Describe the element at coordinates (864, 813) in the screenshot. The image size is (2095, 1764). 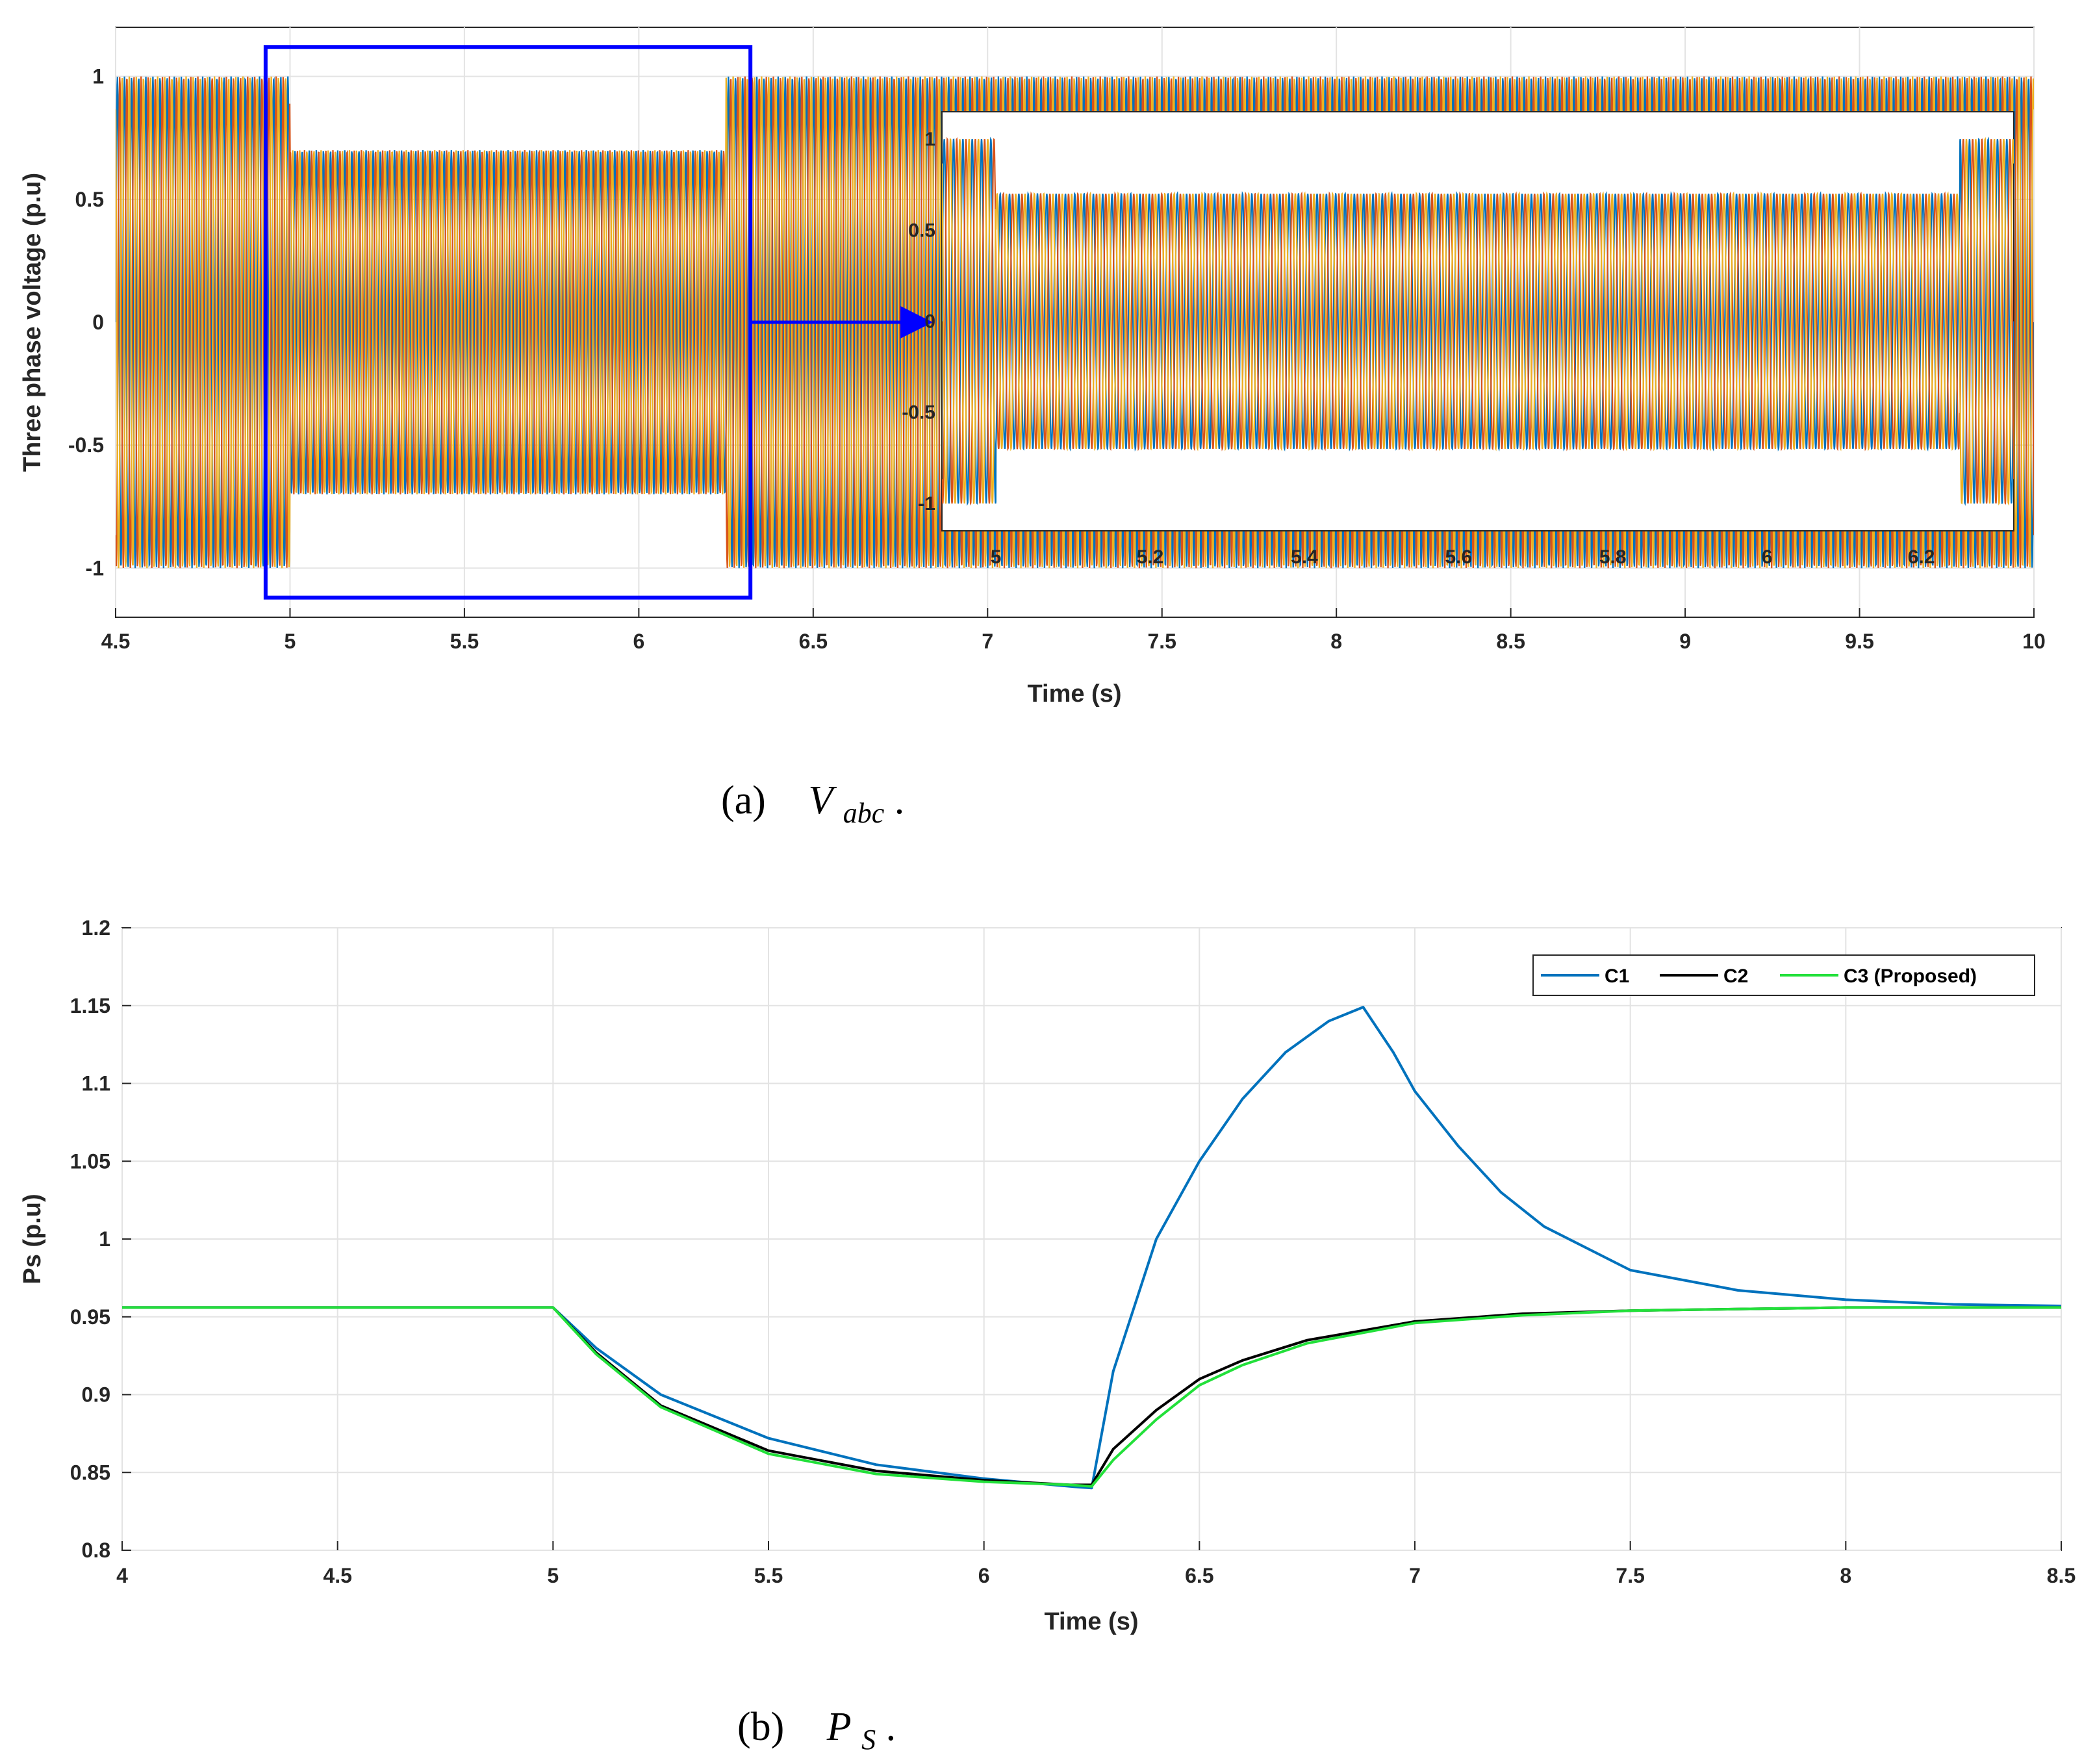
I see `caption-a-subscript: abc` at that location.